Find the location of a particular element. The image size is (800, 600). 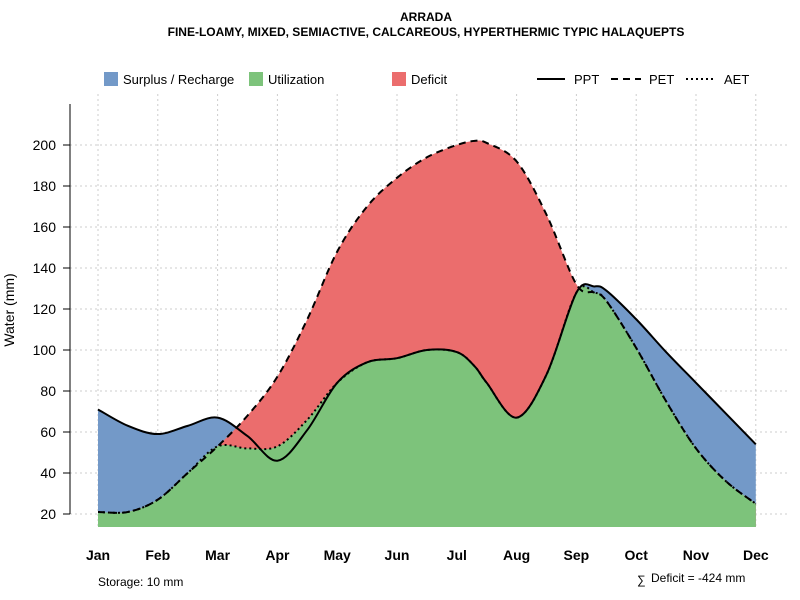

legend-label-utilization: Utilization is located at coordinates (296, 79).